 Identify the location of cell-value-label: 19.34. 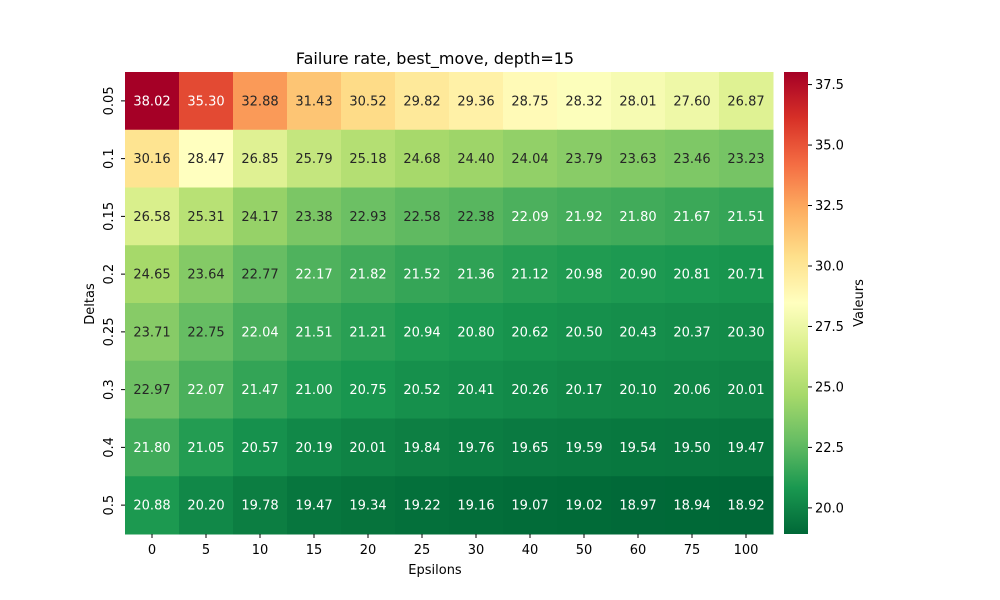
(367, 506).